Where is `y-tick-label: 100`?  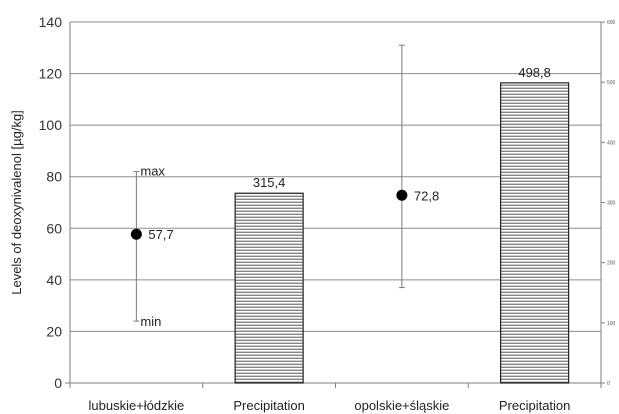
y-tick-label: 100 is located at coordinates (51, 125).